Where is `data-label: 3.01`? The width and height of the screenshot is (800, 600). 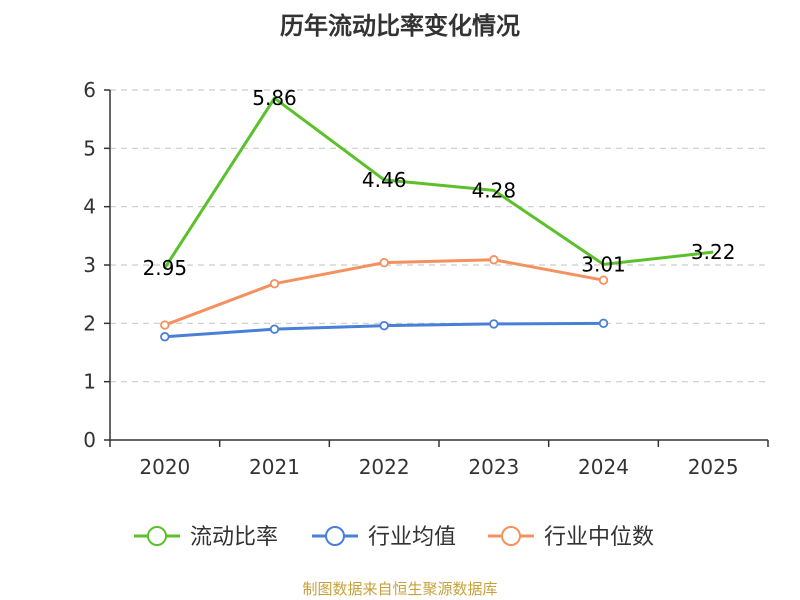
data-label: 3.01 is located at coordinates (603, 264).